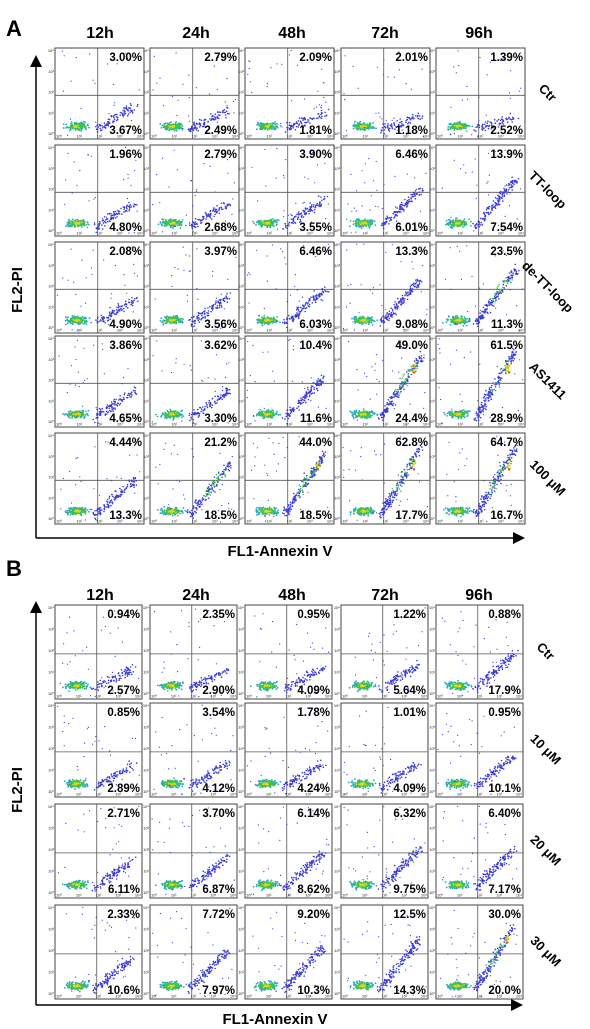 This screenshot has width=590, height=1029. What do you see at coordinates (146, 133) in the screenshot?
I see `y-tick-label: 10⁰` at bounding box center [146, 133].